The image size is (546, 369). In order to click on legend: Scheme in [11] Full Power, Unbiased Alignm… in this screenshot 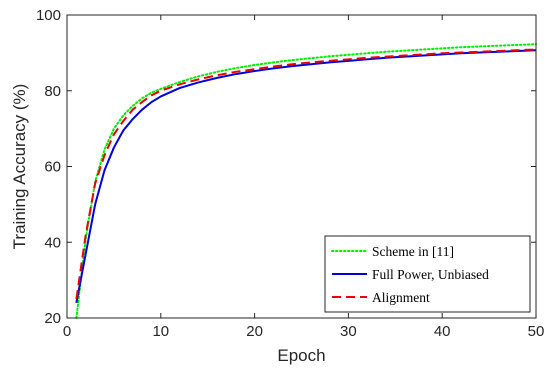, I will do `click(427, 274)`.